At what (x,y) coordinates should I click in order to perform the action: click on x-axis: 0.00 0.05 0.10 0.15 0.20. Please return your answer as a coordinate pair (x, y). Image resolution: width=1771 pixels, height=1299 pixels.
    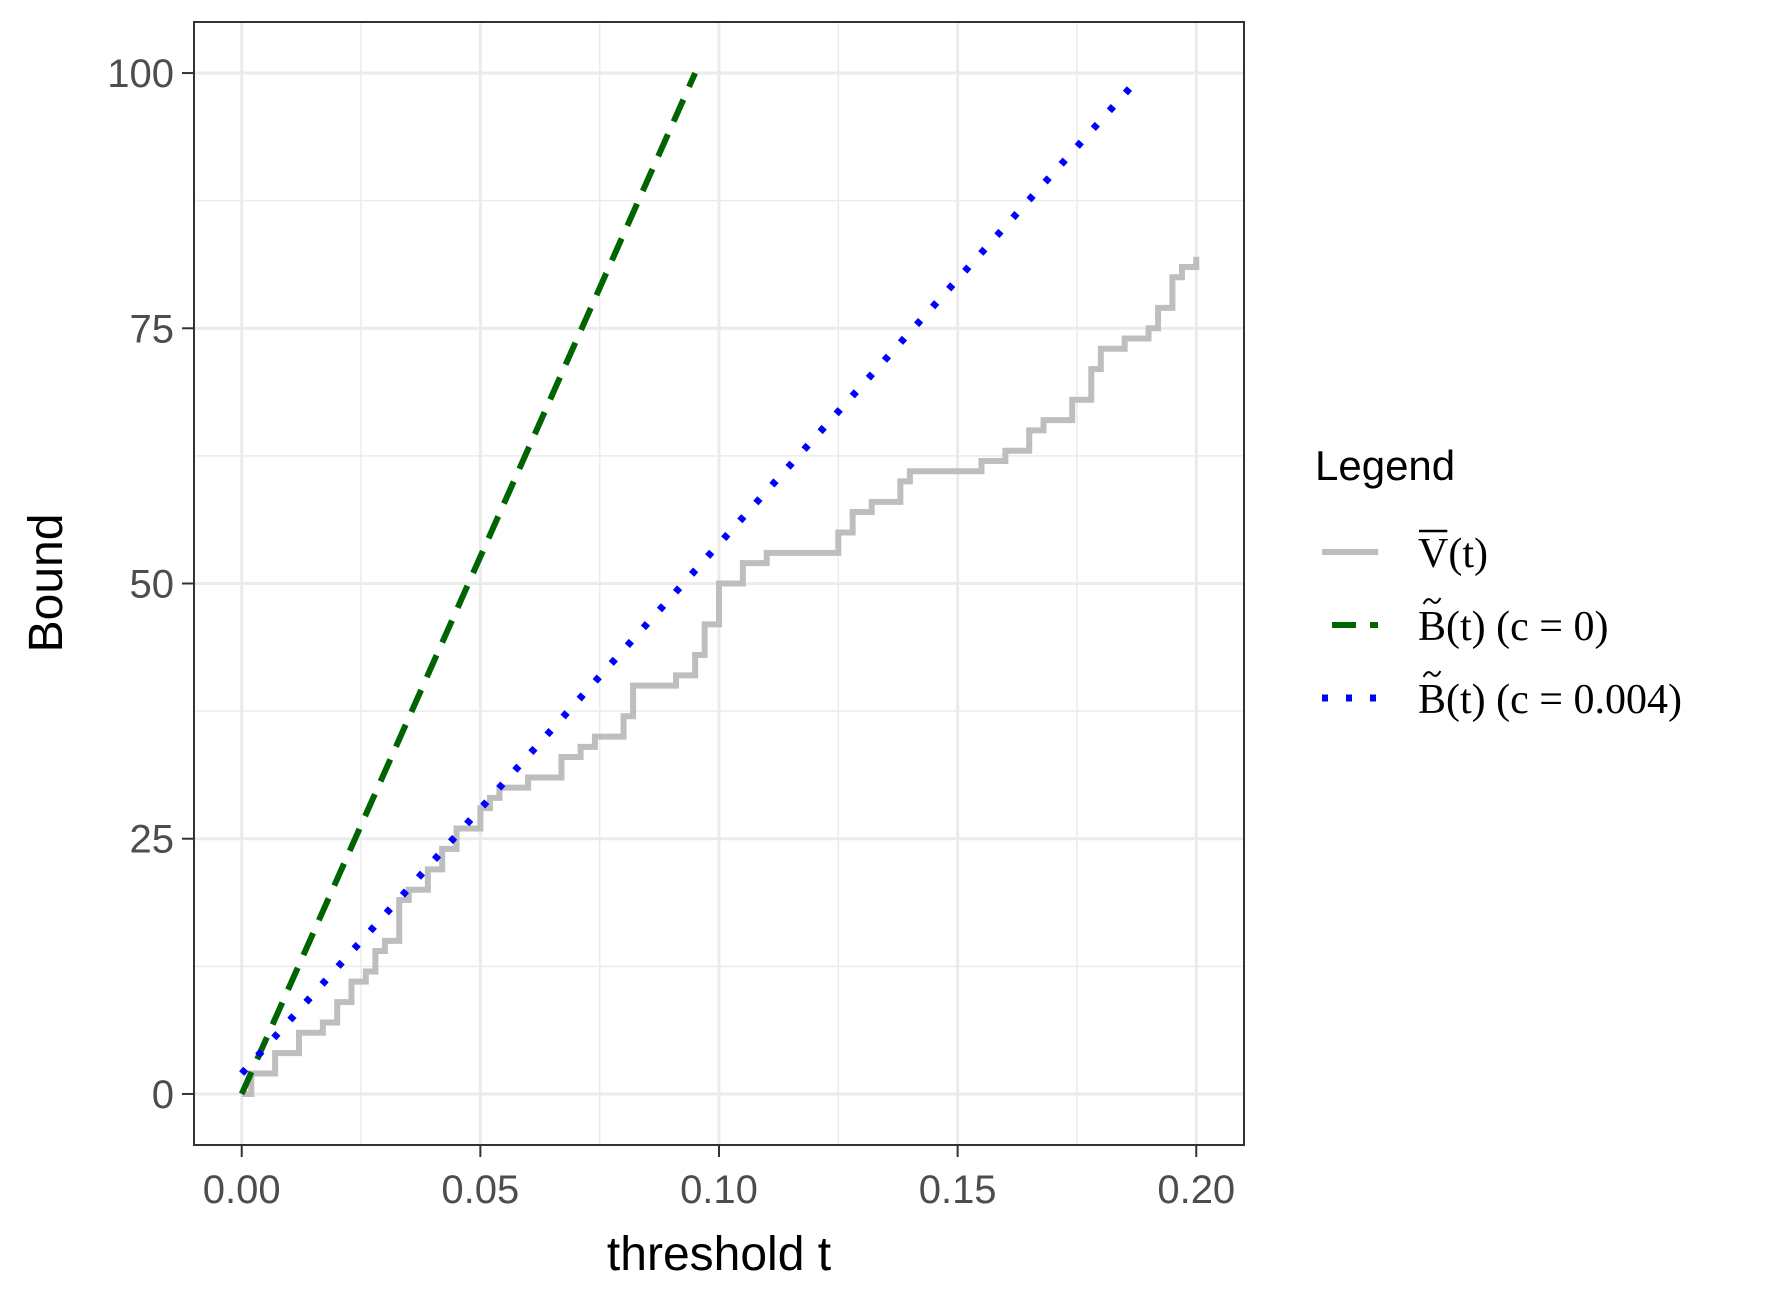
    Looking at the image, I should click on (719, 1178).